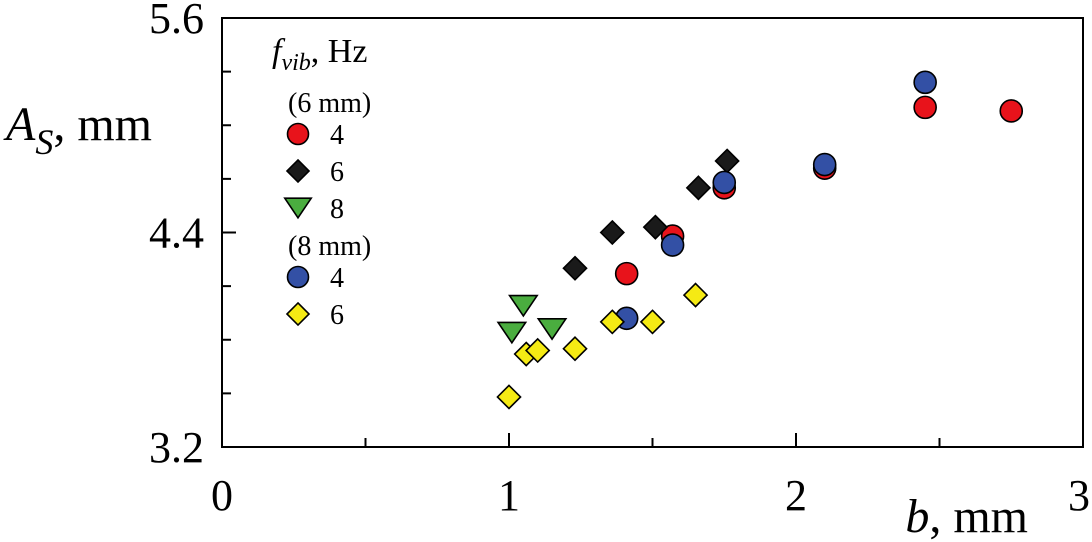 The height and width of the screenshot is (542, 1092). I want to click on x-tick-label: 0, so click(222, 495).